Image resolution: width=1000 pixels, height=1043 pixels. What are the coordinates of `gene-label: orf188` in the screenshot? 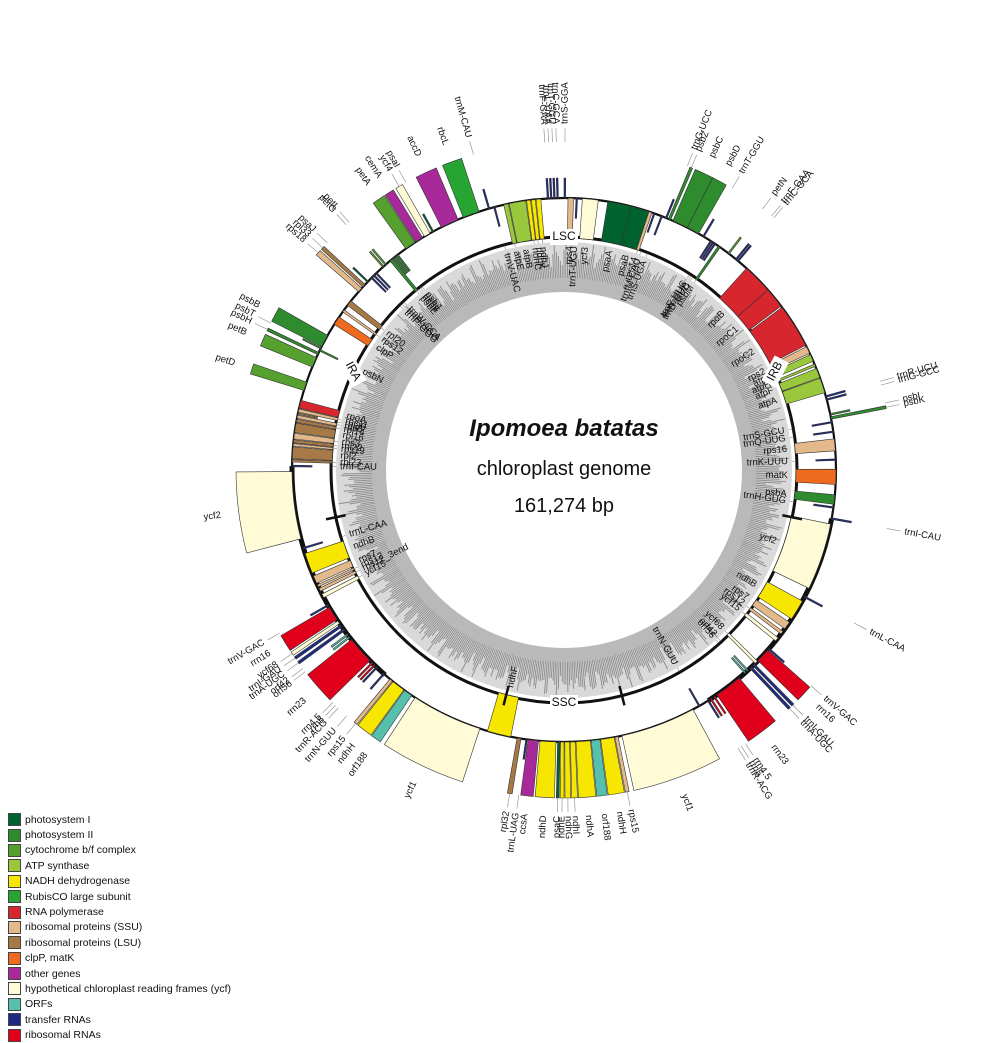 It's located at (606, 827).